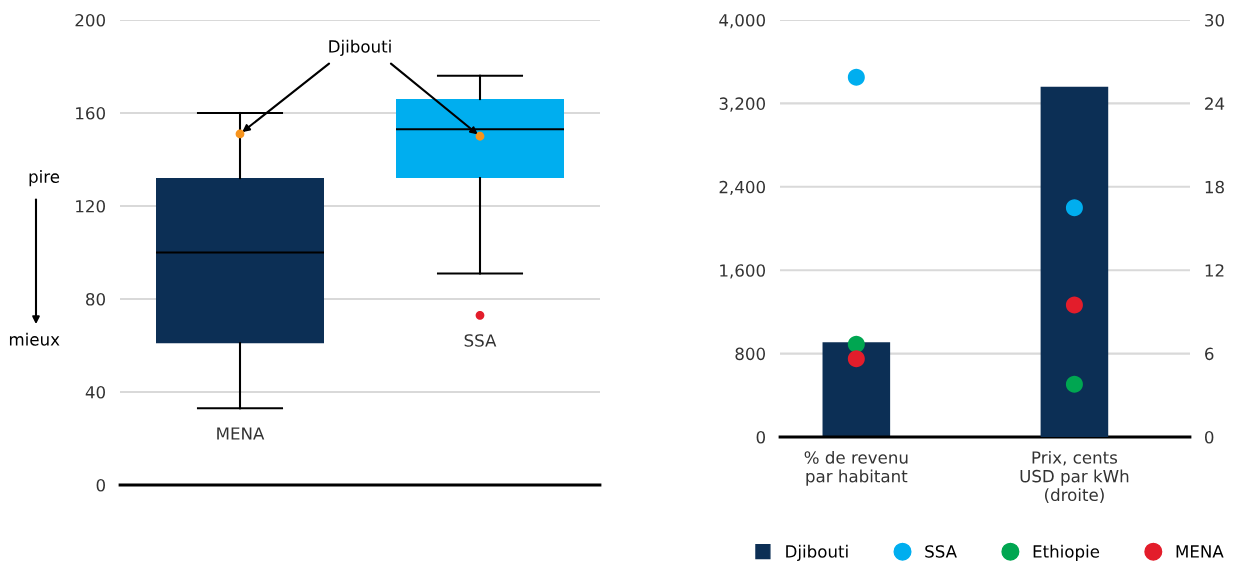  Describe the element at coordinates (941, 551) in the screenshot. I see `legend-label: SSA` at that location.